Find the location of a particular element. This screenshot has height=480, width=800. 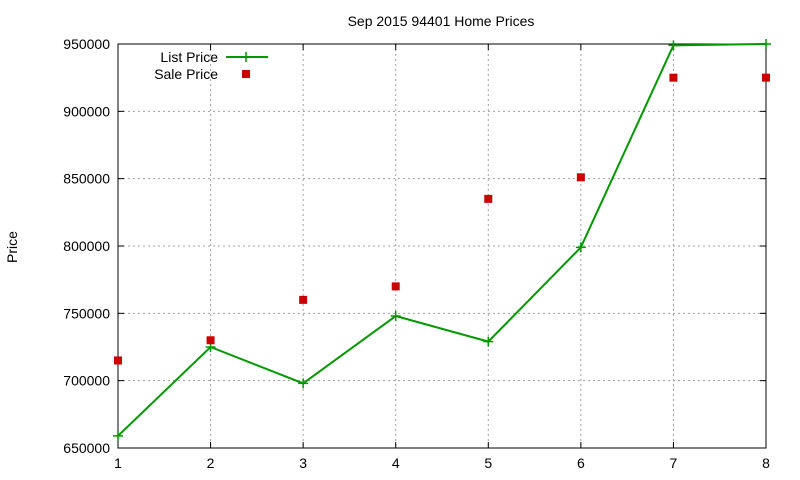

y-tick-label: 900000 is located at coordinates (86, 111).